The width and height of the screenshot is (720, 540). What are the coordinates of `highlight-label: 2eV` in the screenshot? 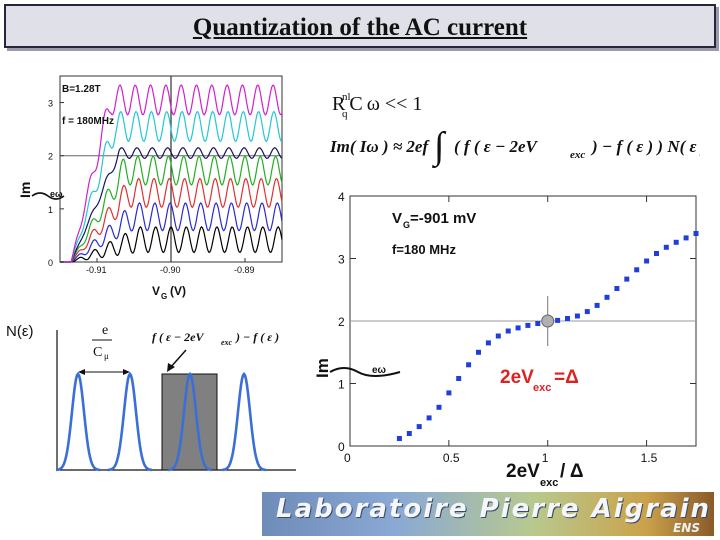 It's located at (517, 377).